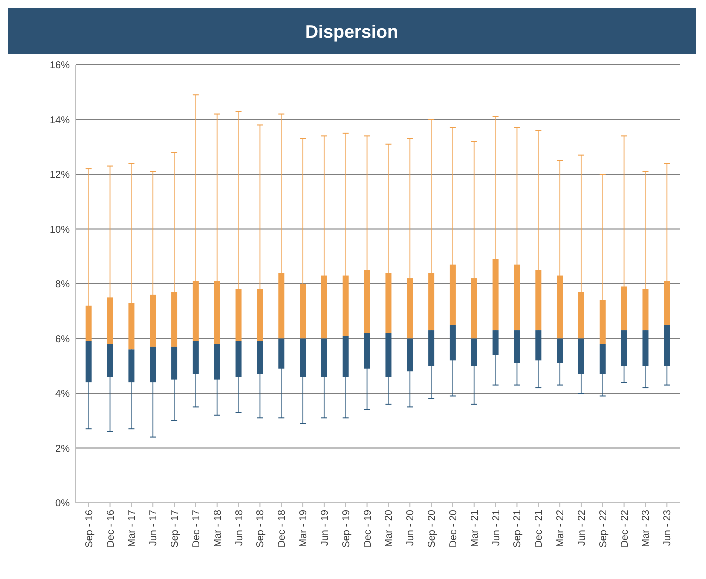 The width and height of the screenshot is (706, 579). What do you see at coordinates (304, 529) in the screenshot?
I see `x-tick-label: Mar - 19` at bounding box center [304, 529].